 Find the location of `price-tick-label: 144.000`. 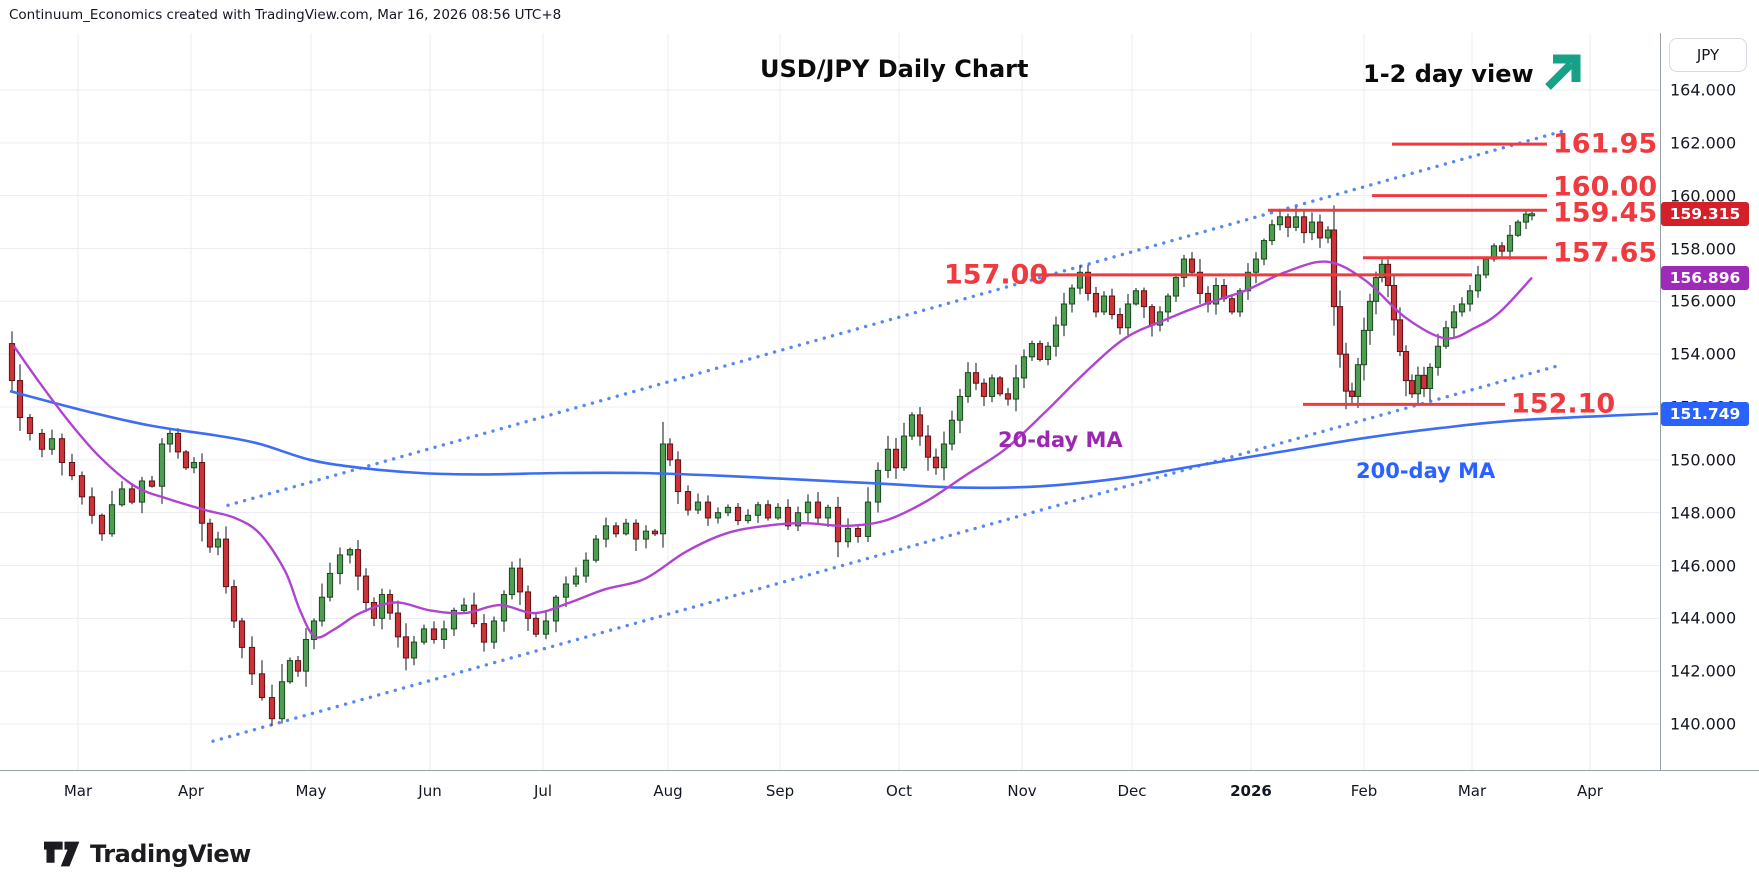

price-tick-label: 144.000 is located at coordinates (1703, 618).